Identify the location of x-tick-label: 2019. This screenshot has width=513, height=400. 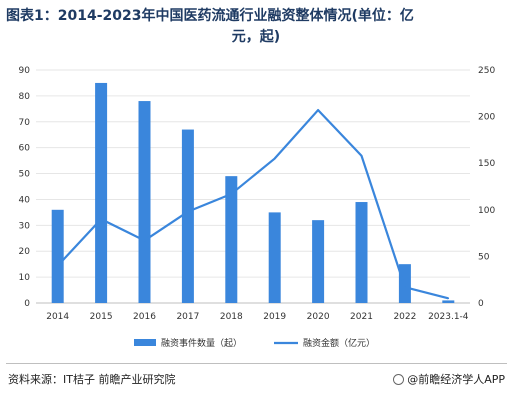
(274, 317).